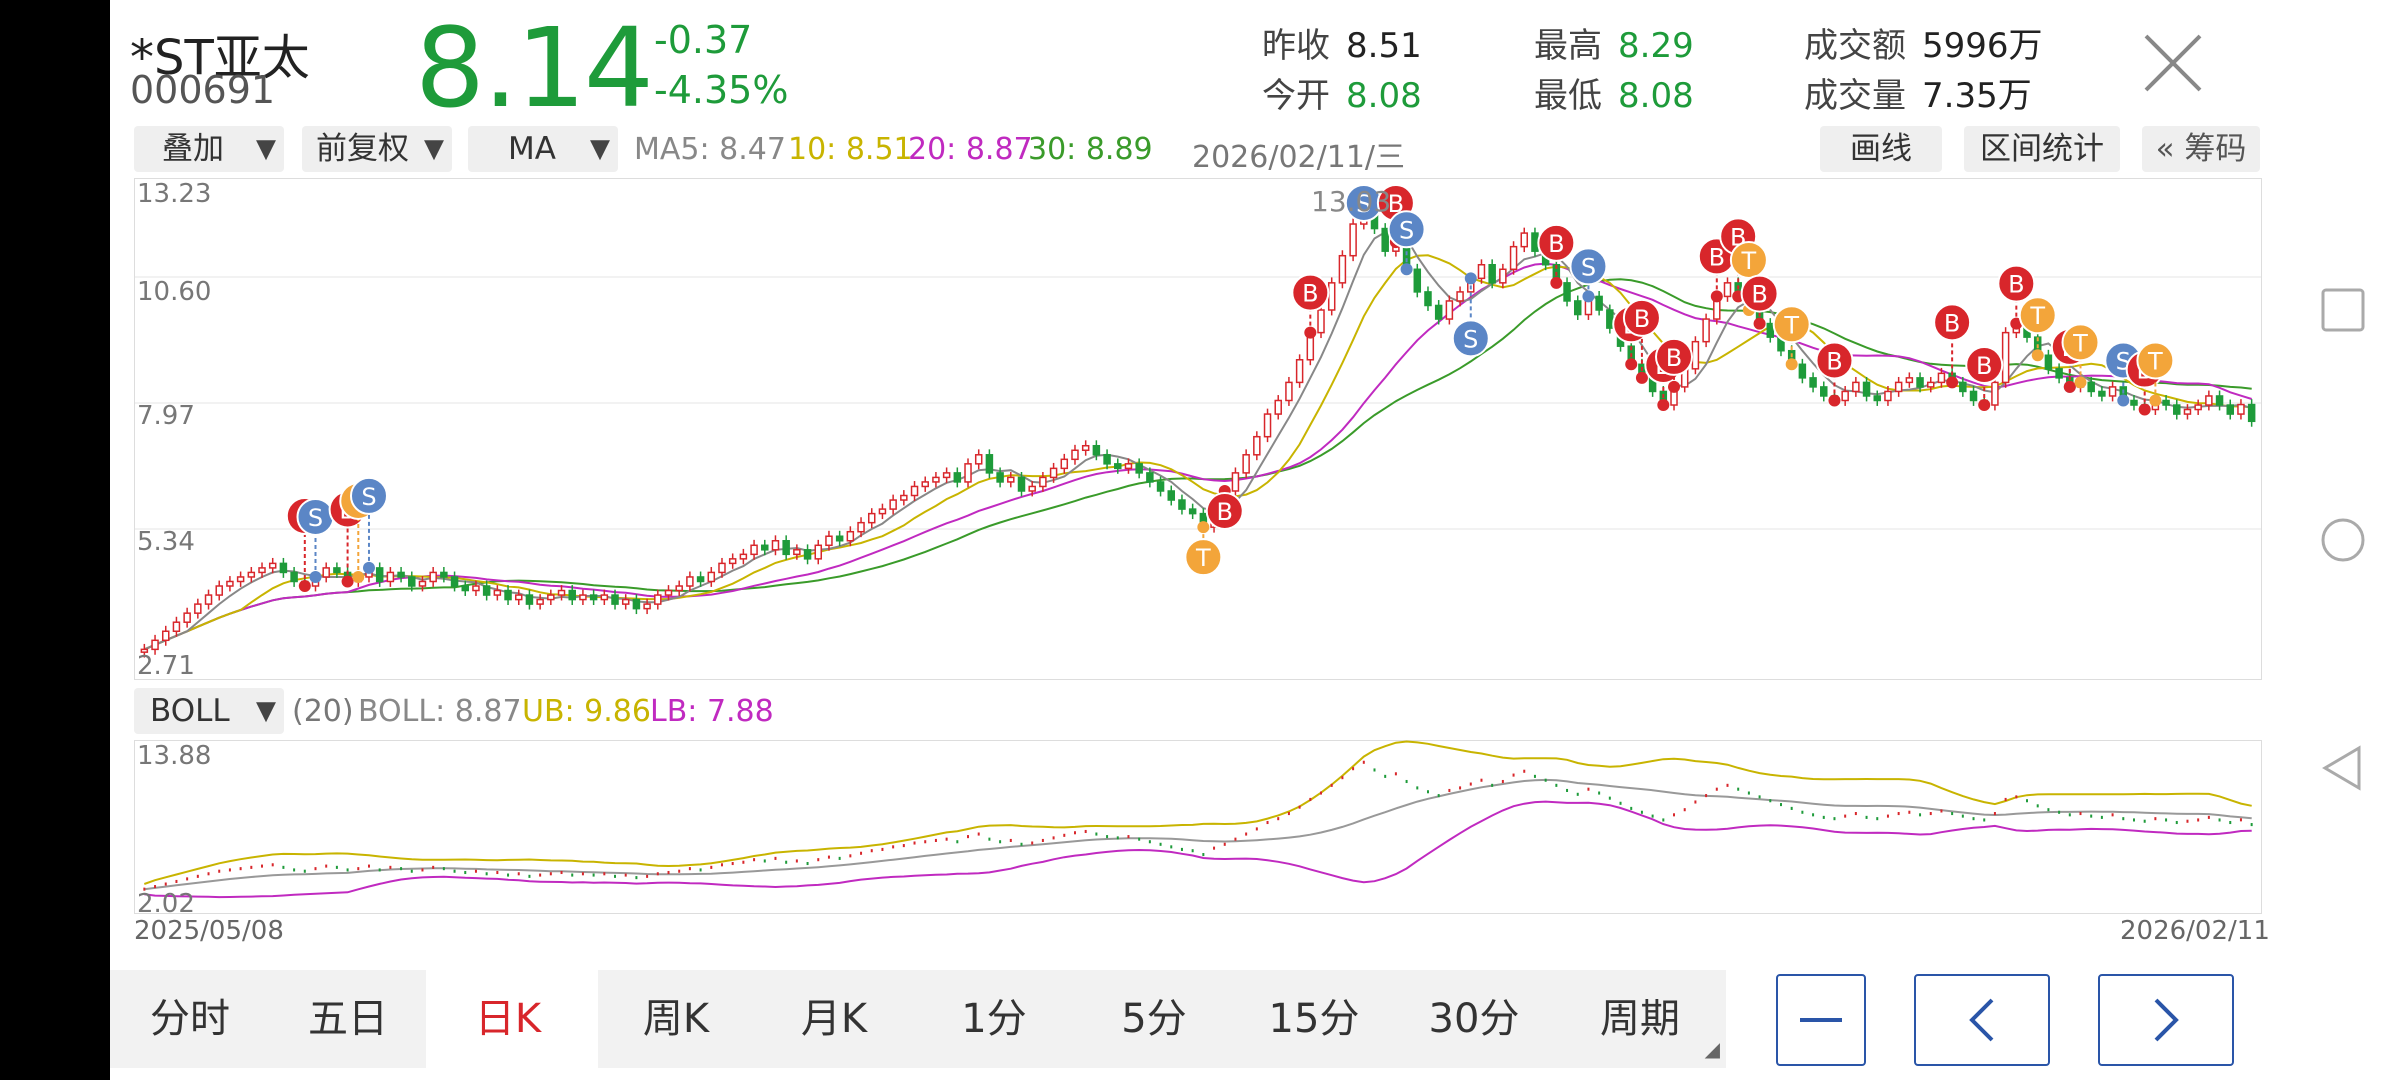  I want to click on stat-open: 今开 8.08, so click(1342, 96).